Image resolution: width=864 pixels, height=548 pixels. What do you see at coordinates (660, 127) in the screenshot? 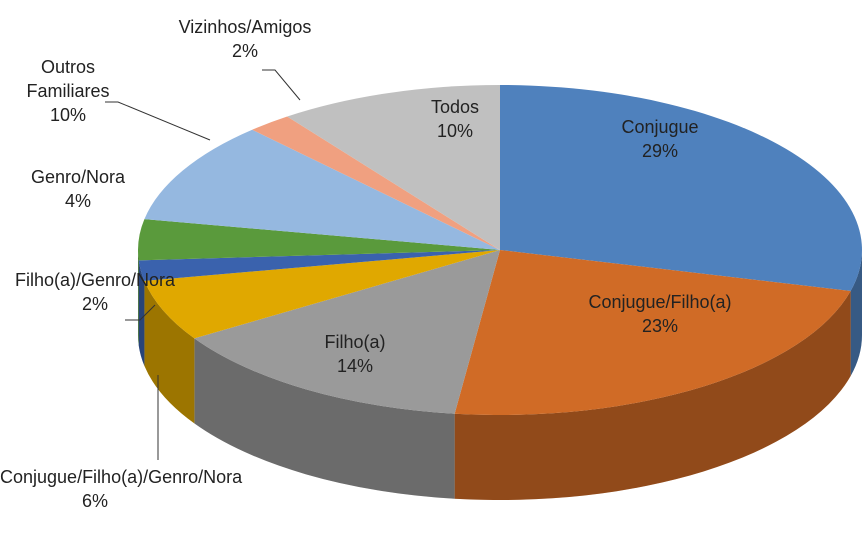
I see `category-label: Conjugue` at bounding box center [660, 127].